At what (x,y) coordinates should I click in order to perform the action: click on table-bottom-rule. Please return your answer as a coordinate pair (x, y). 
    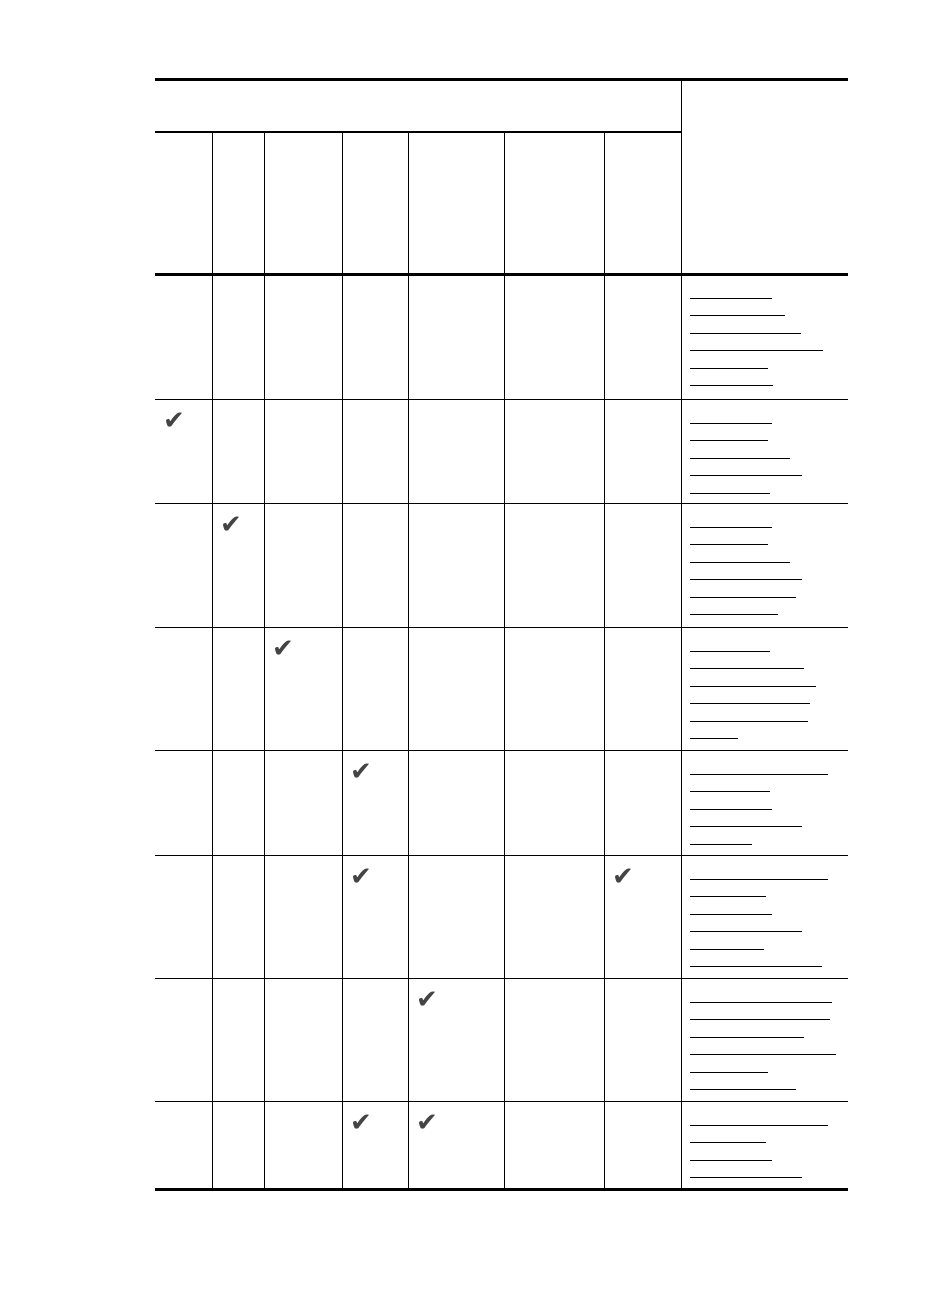
    Looking at the image, I should click on (501, 1189).